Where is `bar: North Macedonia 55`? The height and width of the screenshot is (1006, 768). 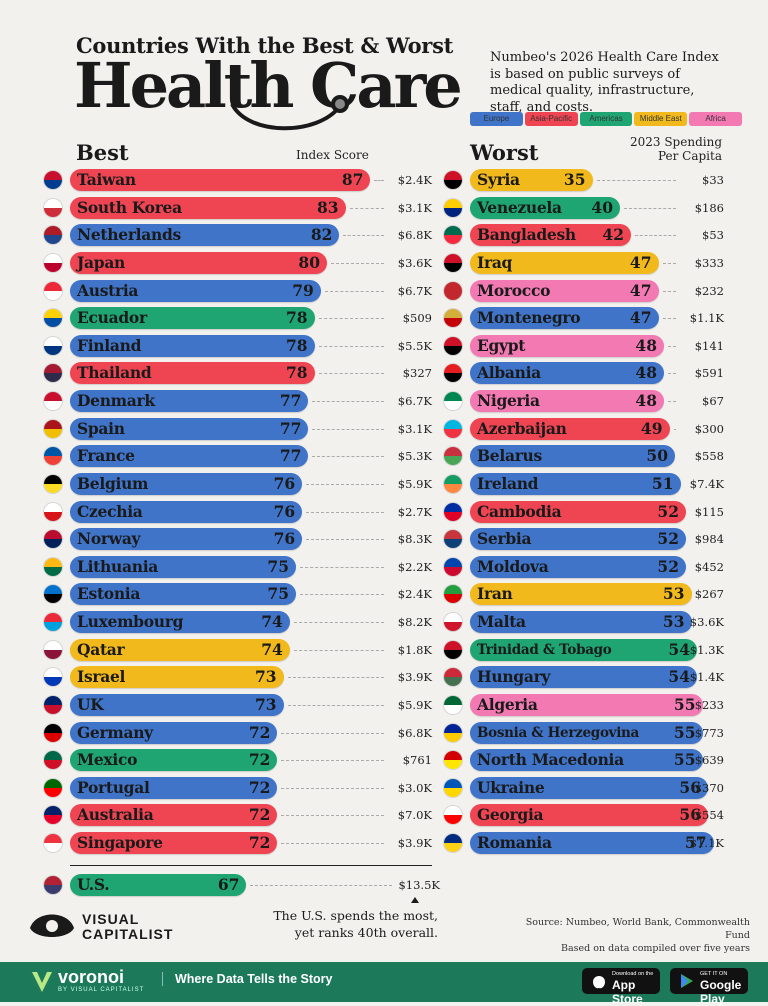
bar: North Macedonia 55 is located at coordinates (586, 760).